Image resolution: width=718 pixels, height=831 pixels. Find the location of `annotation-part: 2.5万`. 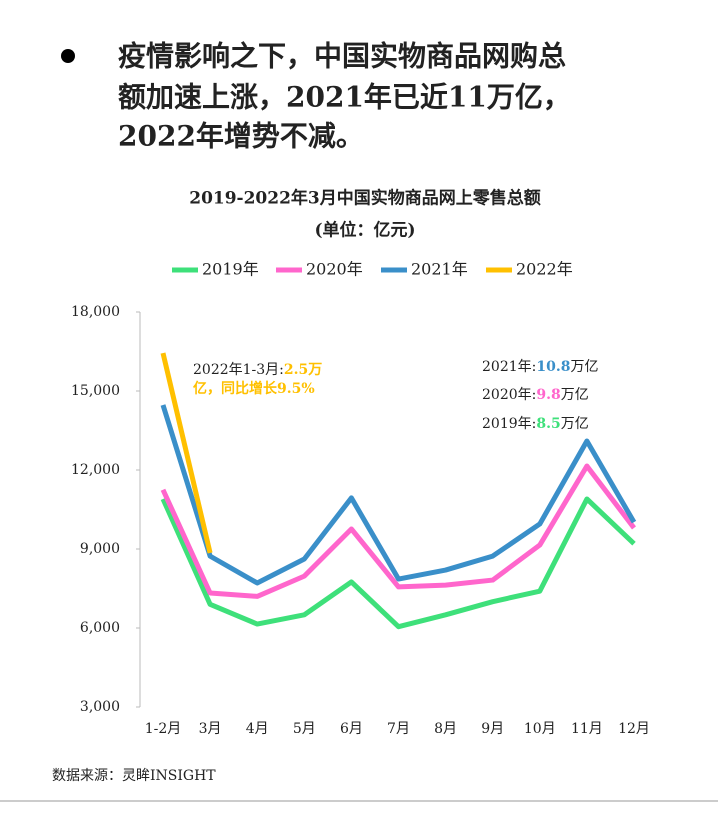

annotation-part: 2.5万 is located at coordinates (303, 370).